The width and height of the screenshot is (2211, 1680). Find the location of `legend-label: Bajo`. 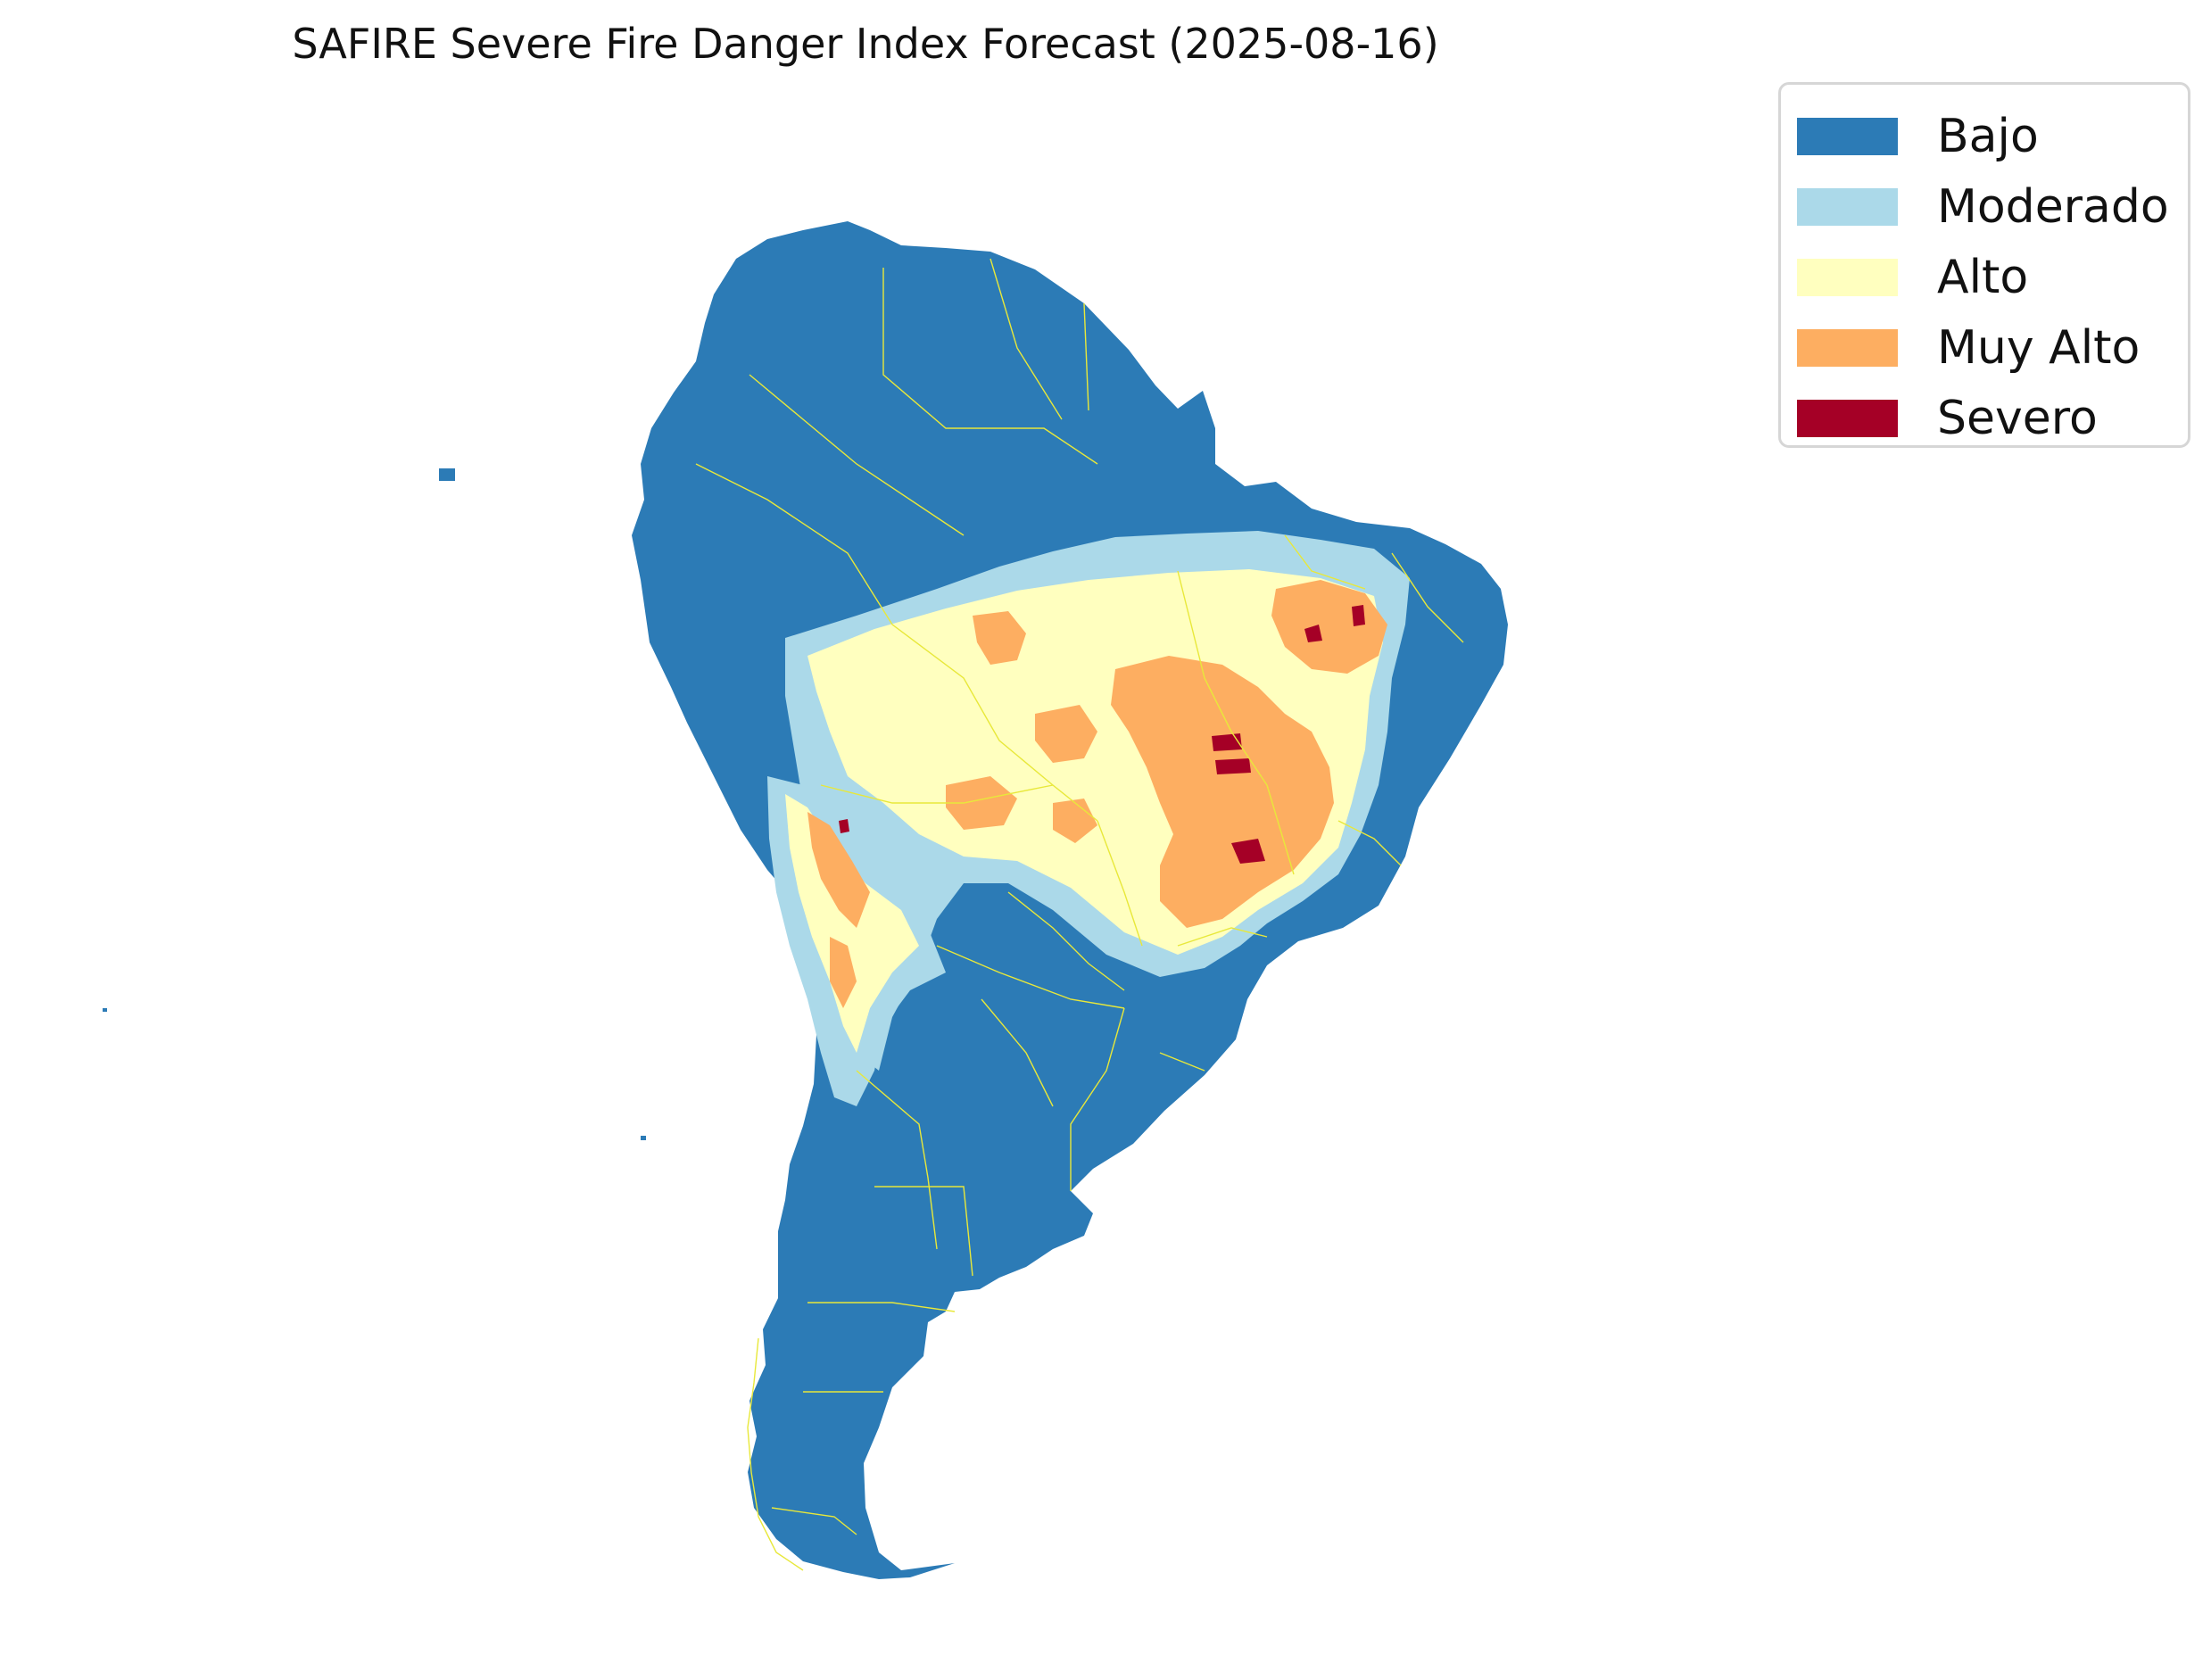

legend-label: Bajo is located at coordinates (1988, 136).